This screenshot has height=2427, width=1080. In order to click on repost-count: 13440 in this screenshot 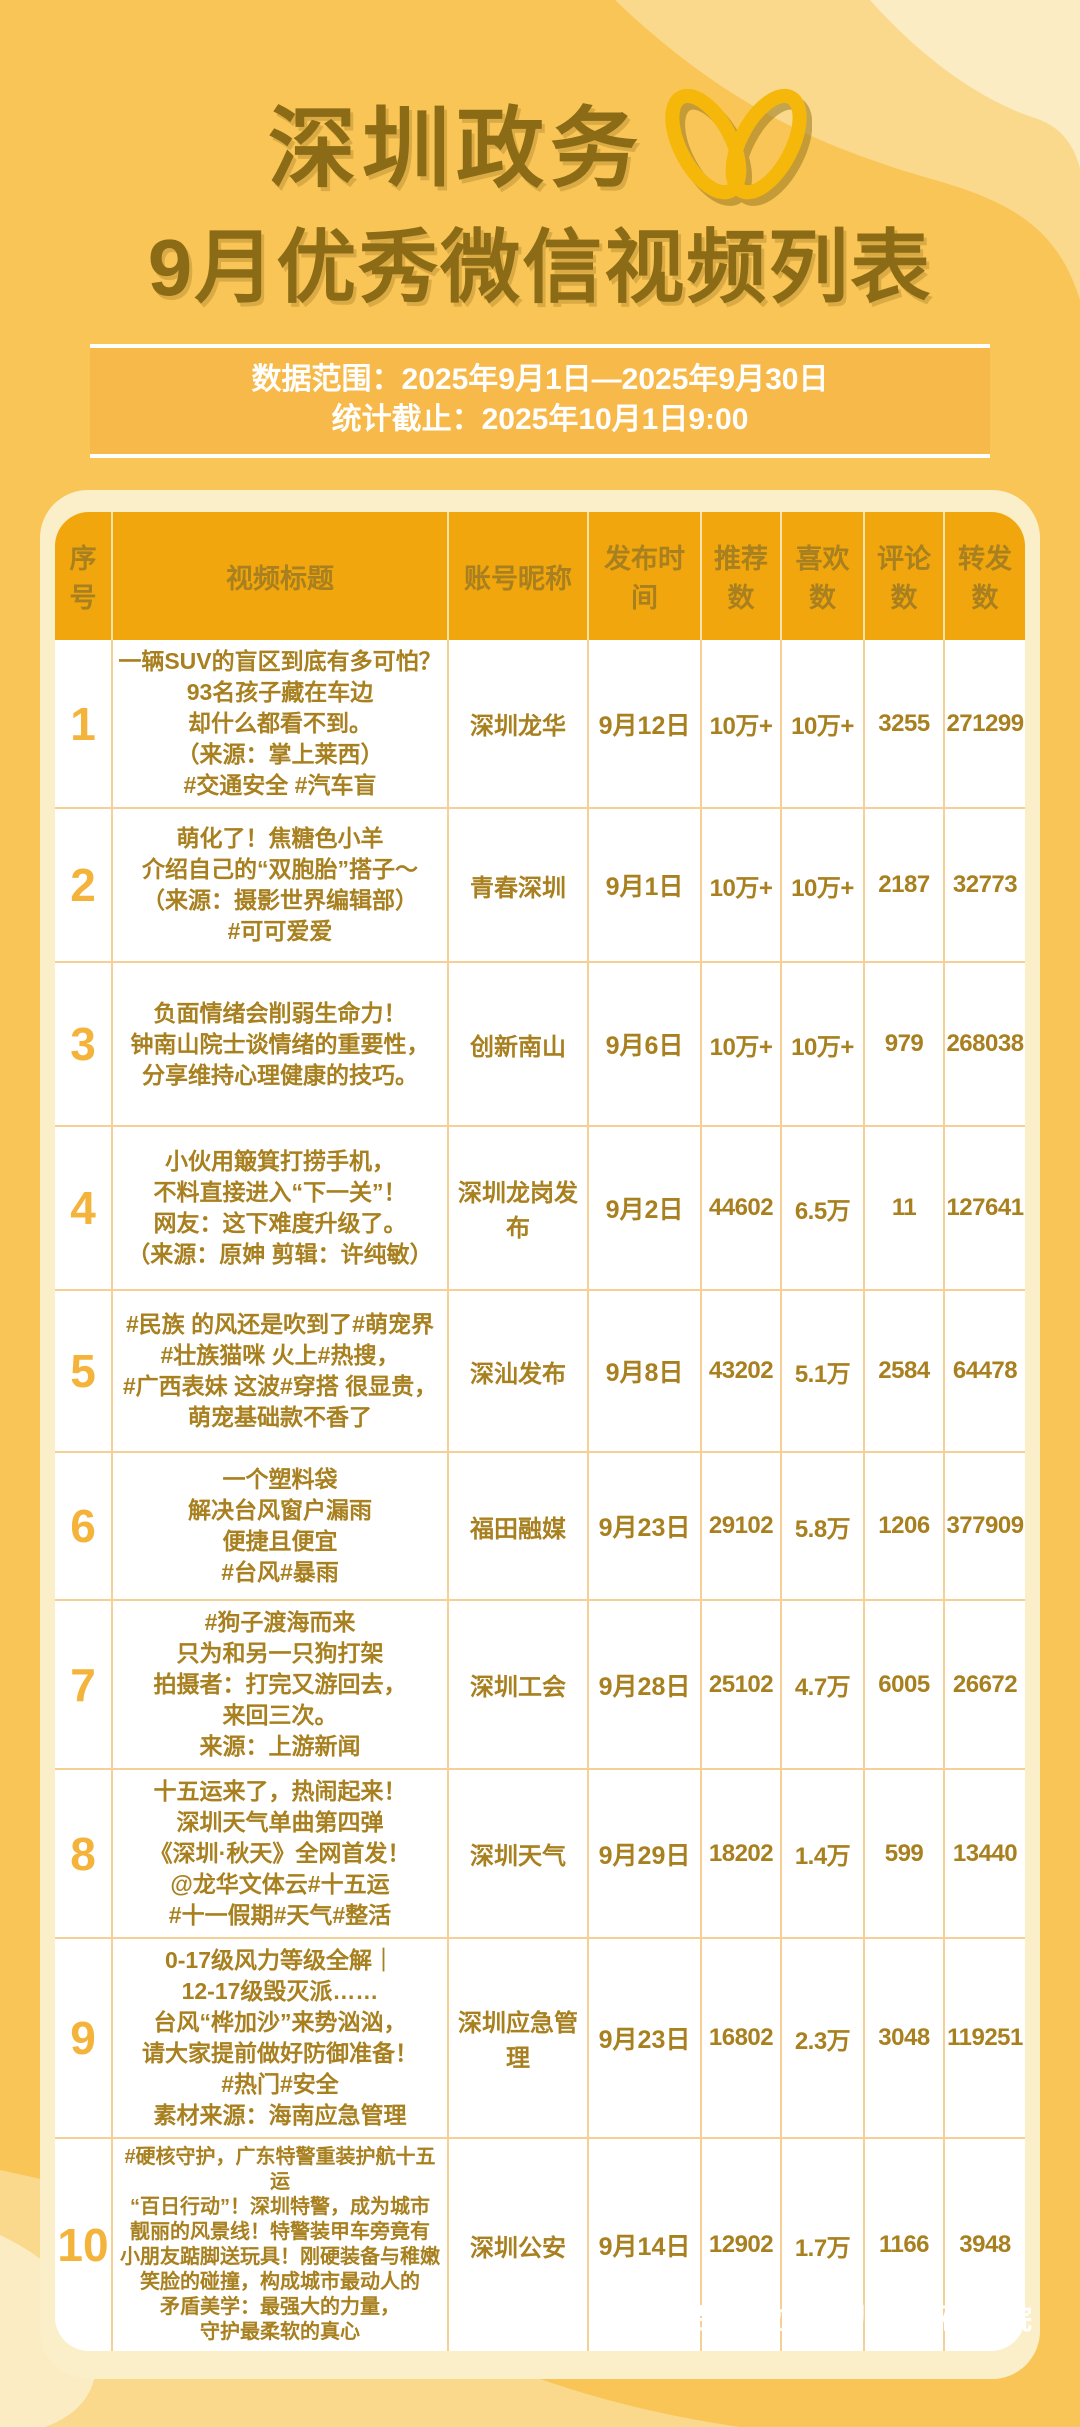, I will do `click(985, 1853)`.